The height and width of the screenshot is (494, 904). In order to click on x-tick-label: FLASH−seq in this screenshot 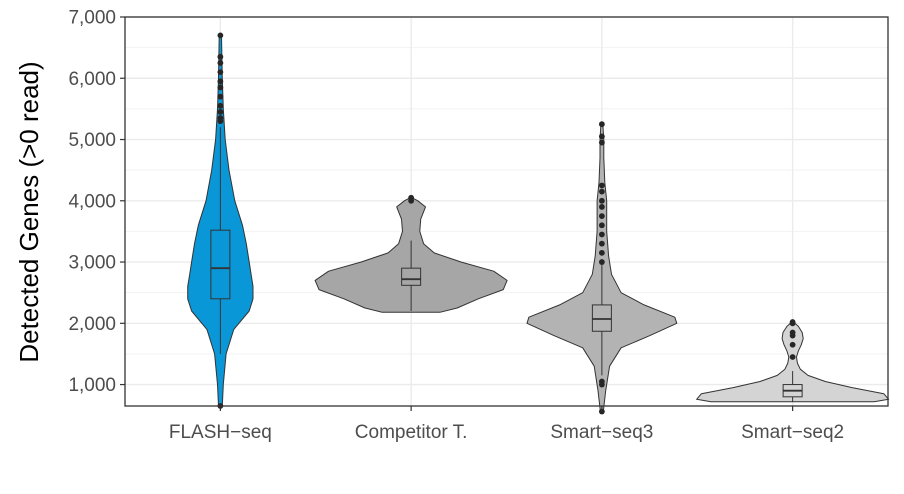, I will do `click(220, 432)`.